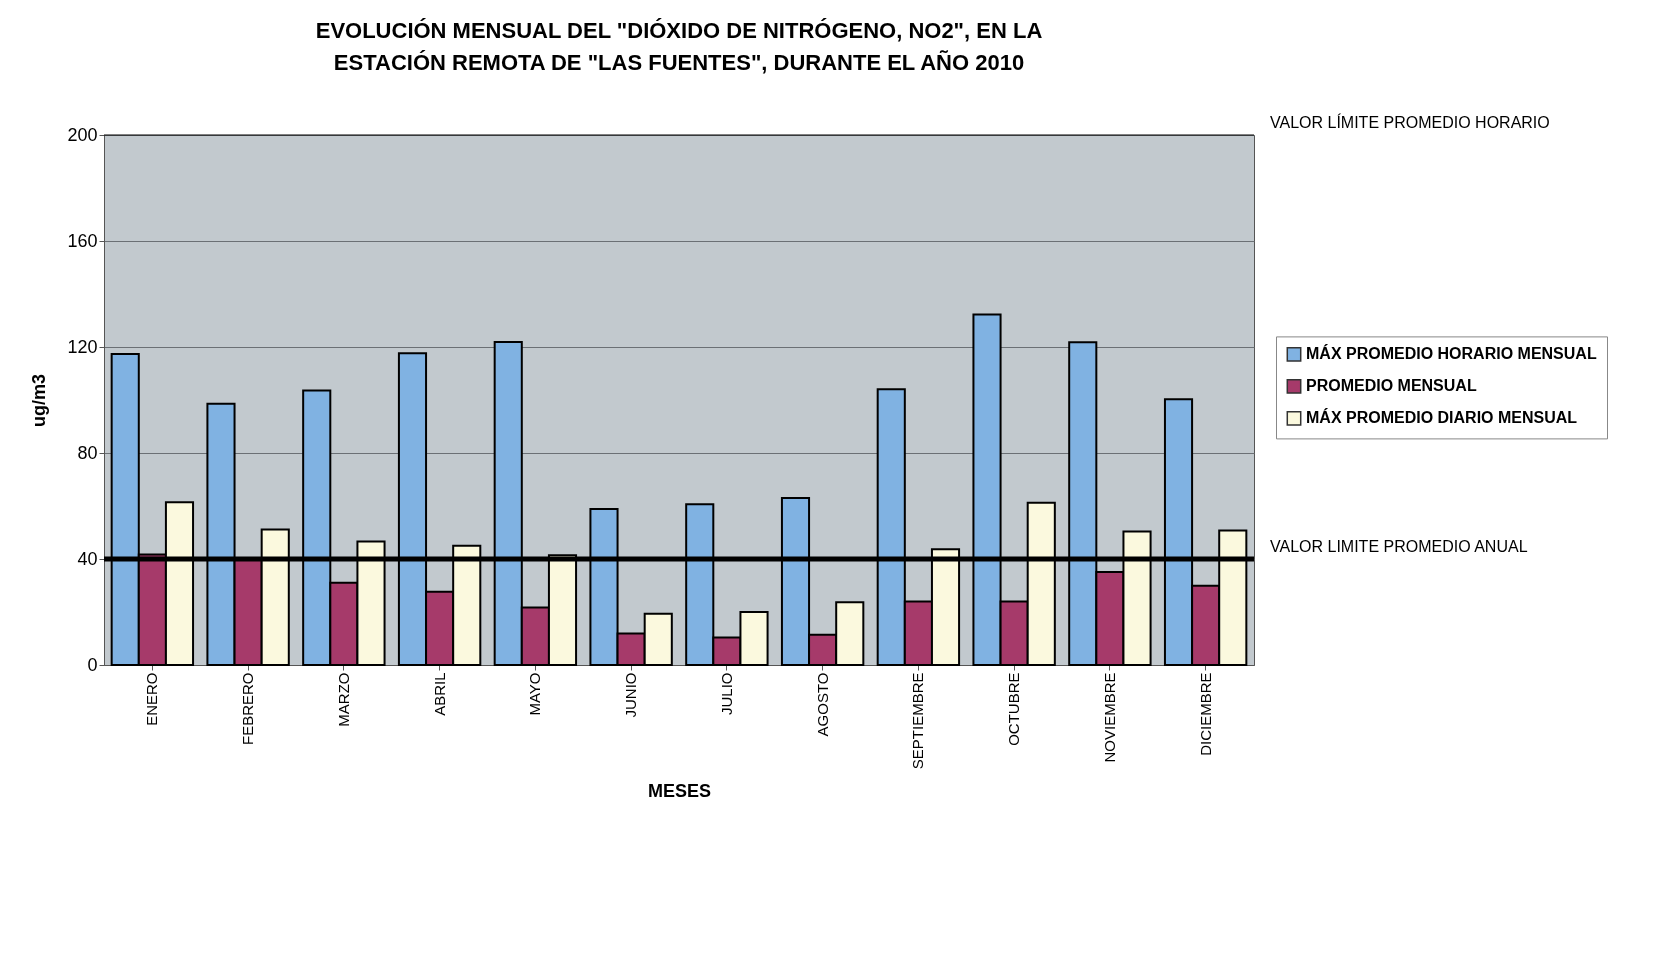  I want to click on x-tick-label: NOVIEMBRE, so click(1109, 717).